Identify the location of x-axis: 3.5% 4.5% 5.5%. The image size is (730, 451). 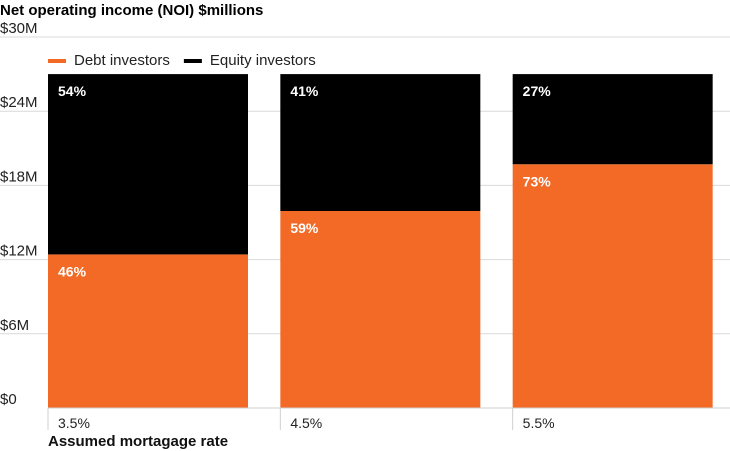
(388, 419).